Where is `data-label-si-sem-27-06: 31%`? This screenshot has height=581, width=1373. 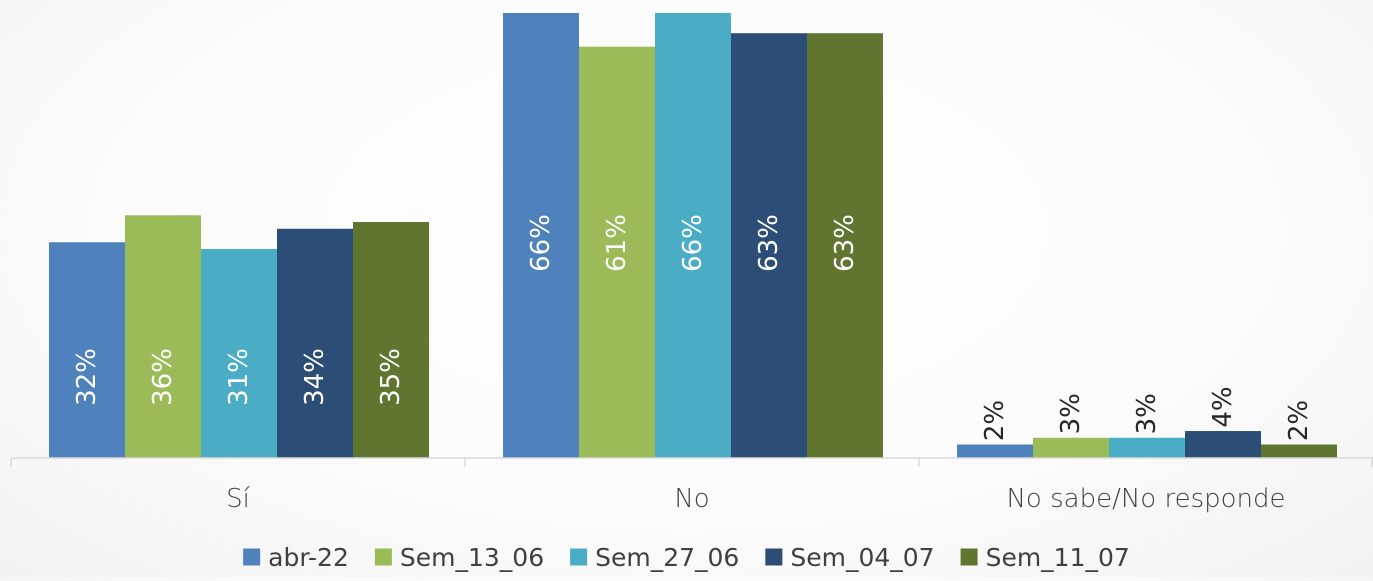
data-label-si-sem-27-06: 31% is located at coordinates (239, 377).